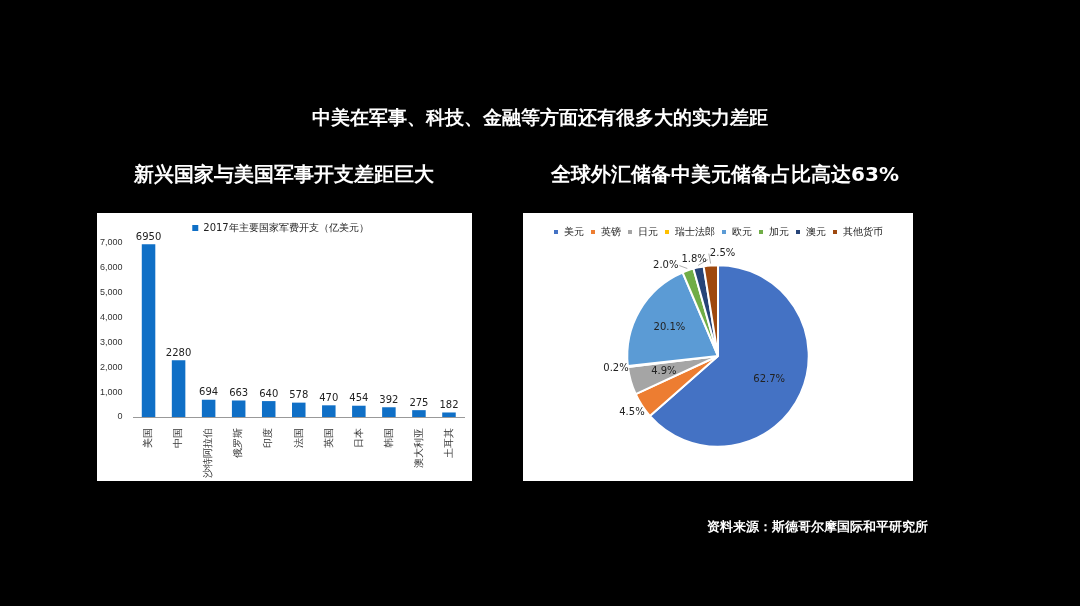  Describe the element at coordinates (669, 327) in the screenshot. I see `data-label: 20.1%` at that location.